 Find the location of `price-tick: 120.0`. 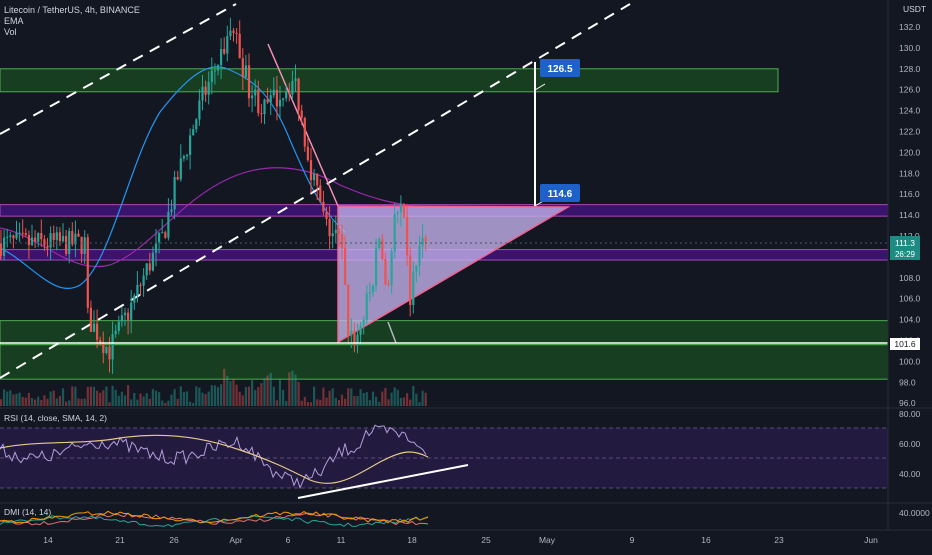

price-tick: 120.0 is located at coordinates (910, 152).